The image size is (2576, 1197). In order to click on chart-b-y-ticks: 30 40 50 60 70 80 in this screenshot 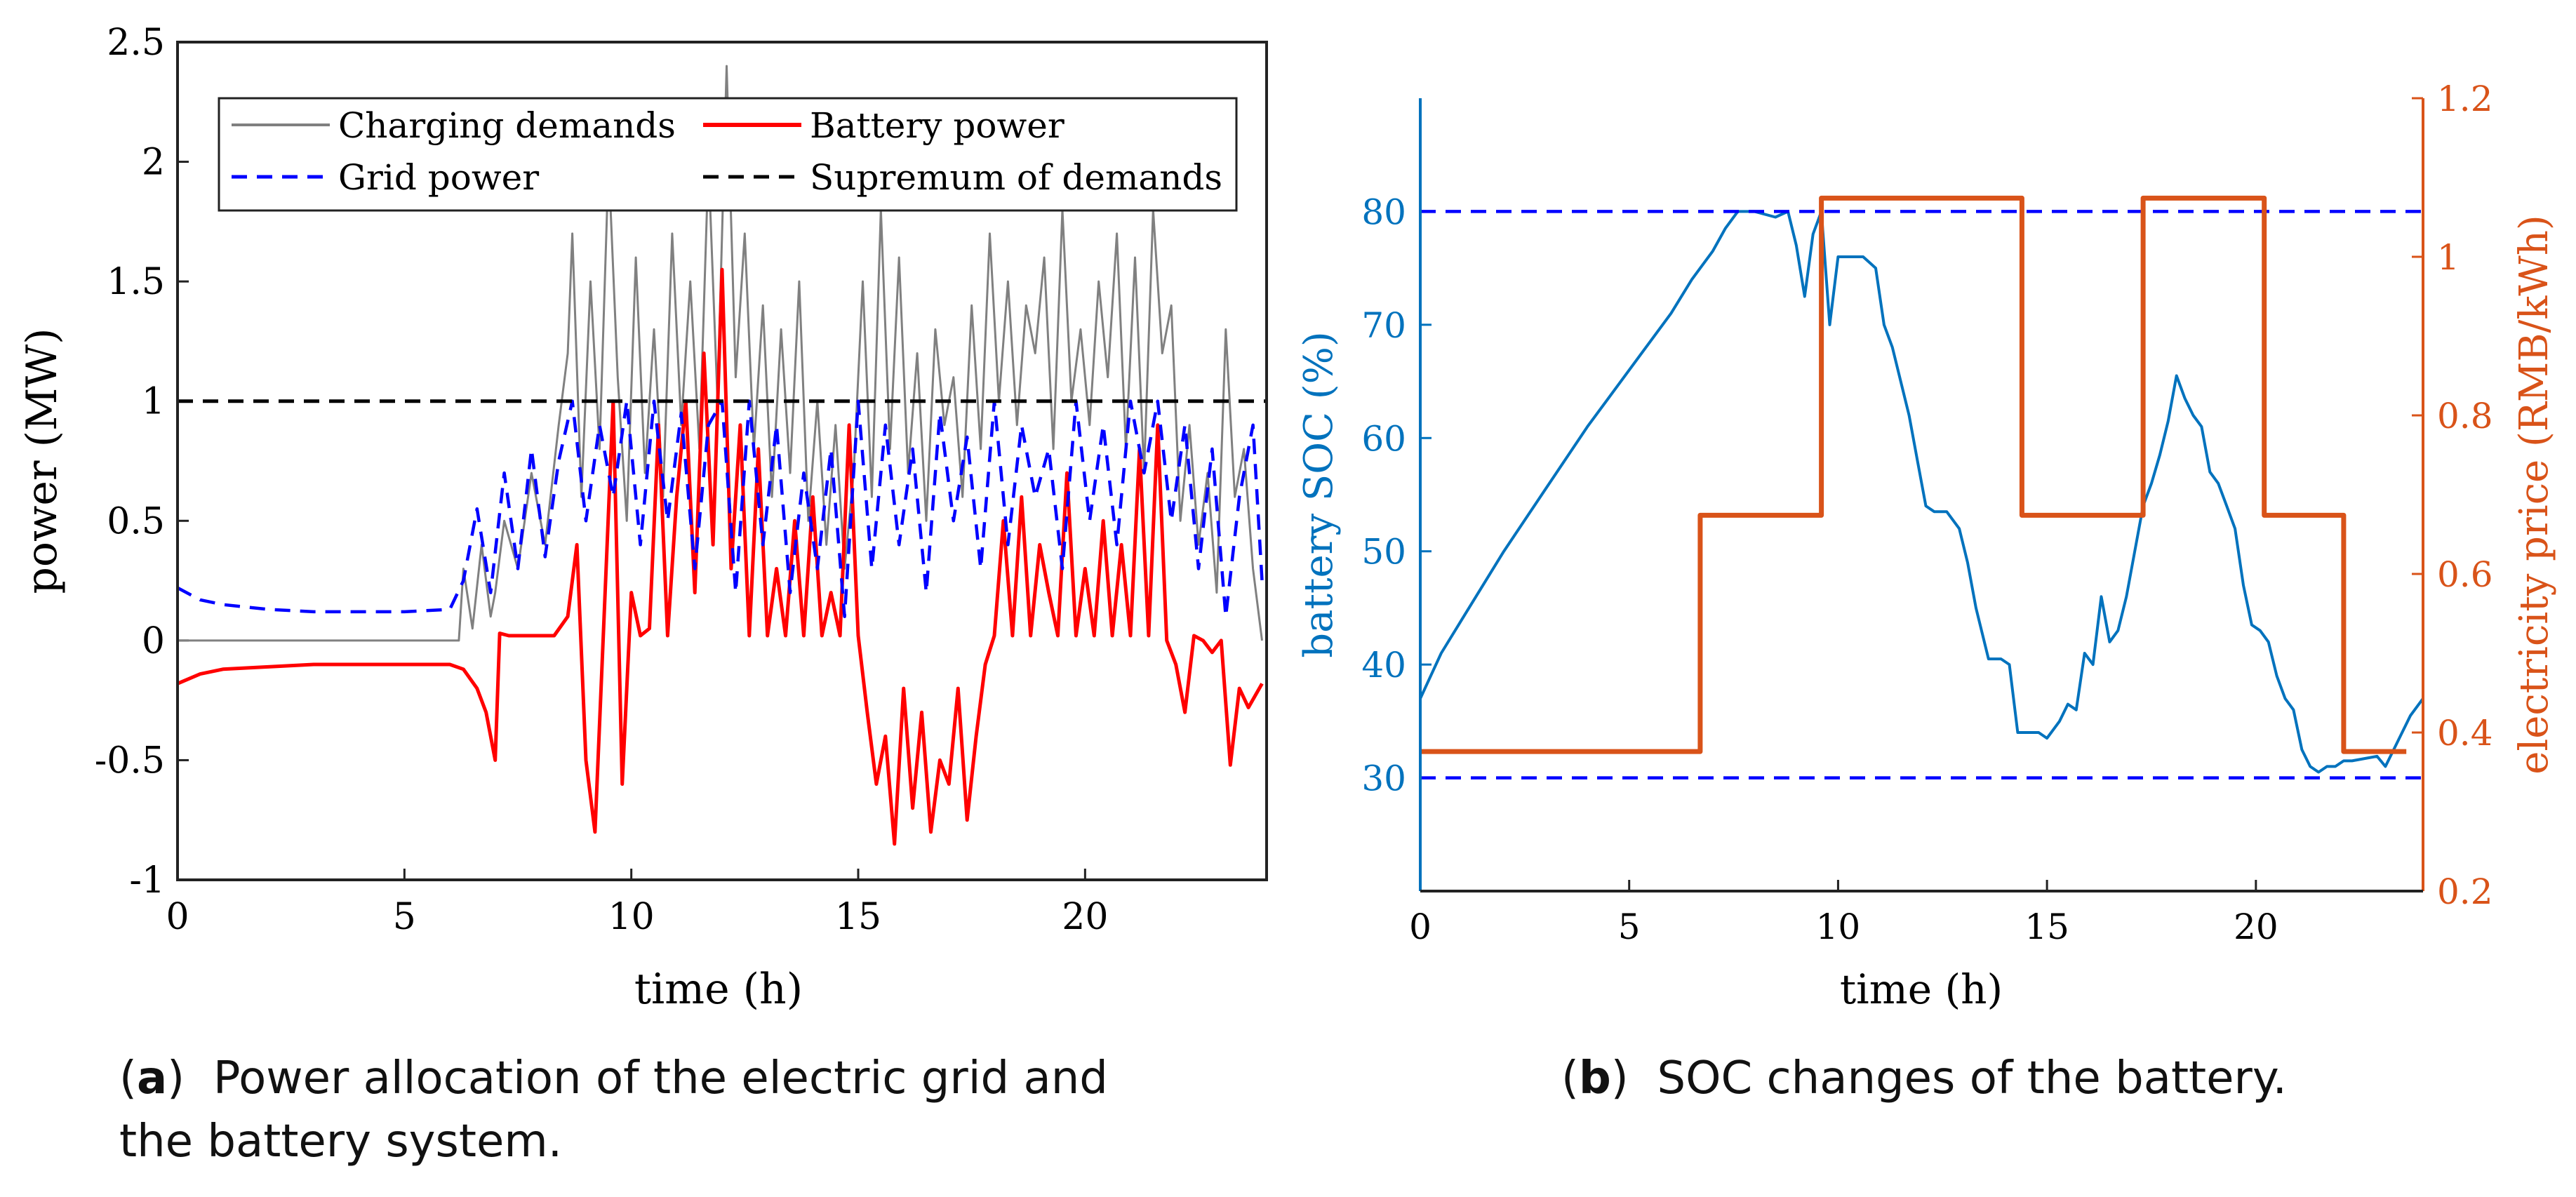, I will do `click(1397, 496)`.